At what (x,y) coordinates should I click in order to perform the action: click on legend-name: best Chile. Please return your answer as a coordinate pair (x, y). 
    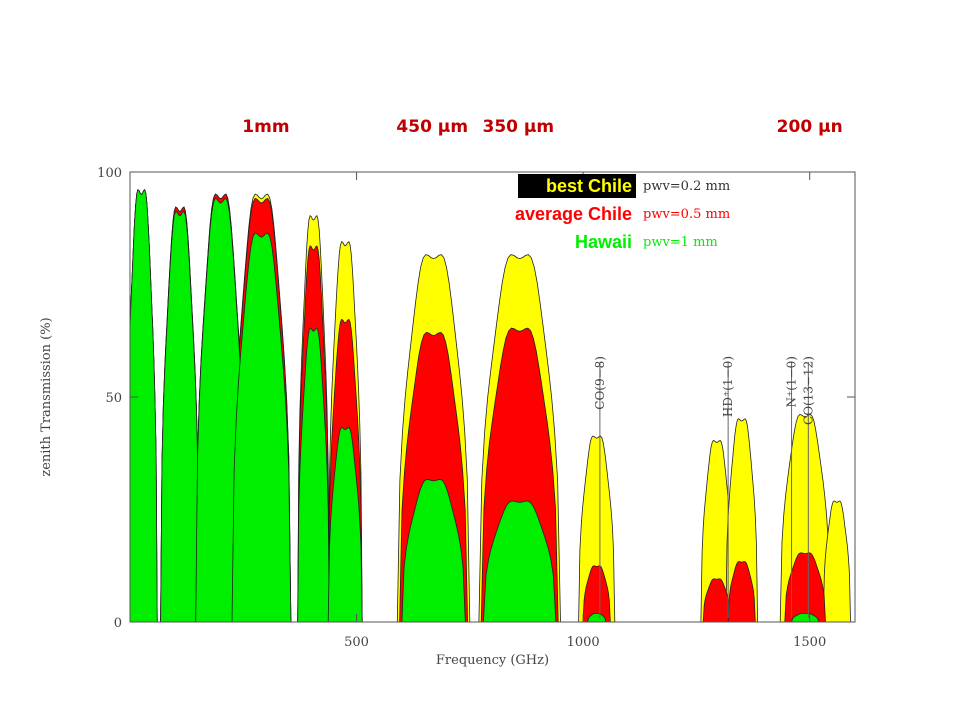
    Looking at the image, I should click on (589, 186).